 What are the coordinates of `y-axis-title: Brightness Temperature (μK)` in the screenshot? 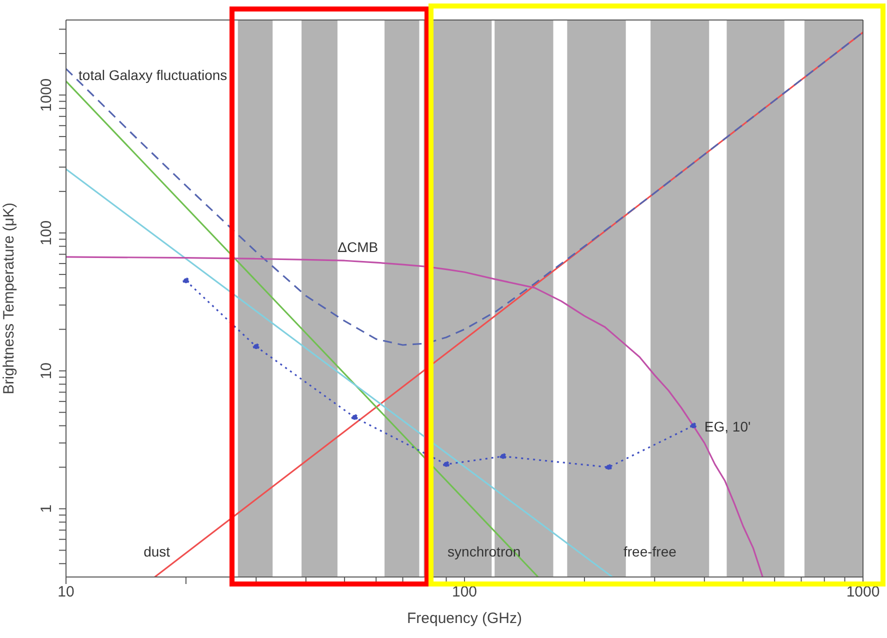 It's located at (9, 298).